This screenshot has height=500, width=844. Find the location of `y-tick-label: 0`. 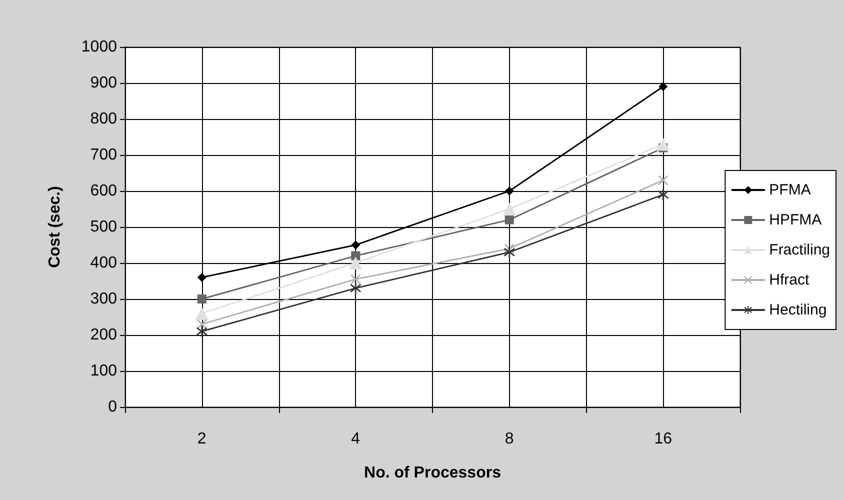

y-tick-label: 0 is located at coordinates (113, 407).